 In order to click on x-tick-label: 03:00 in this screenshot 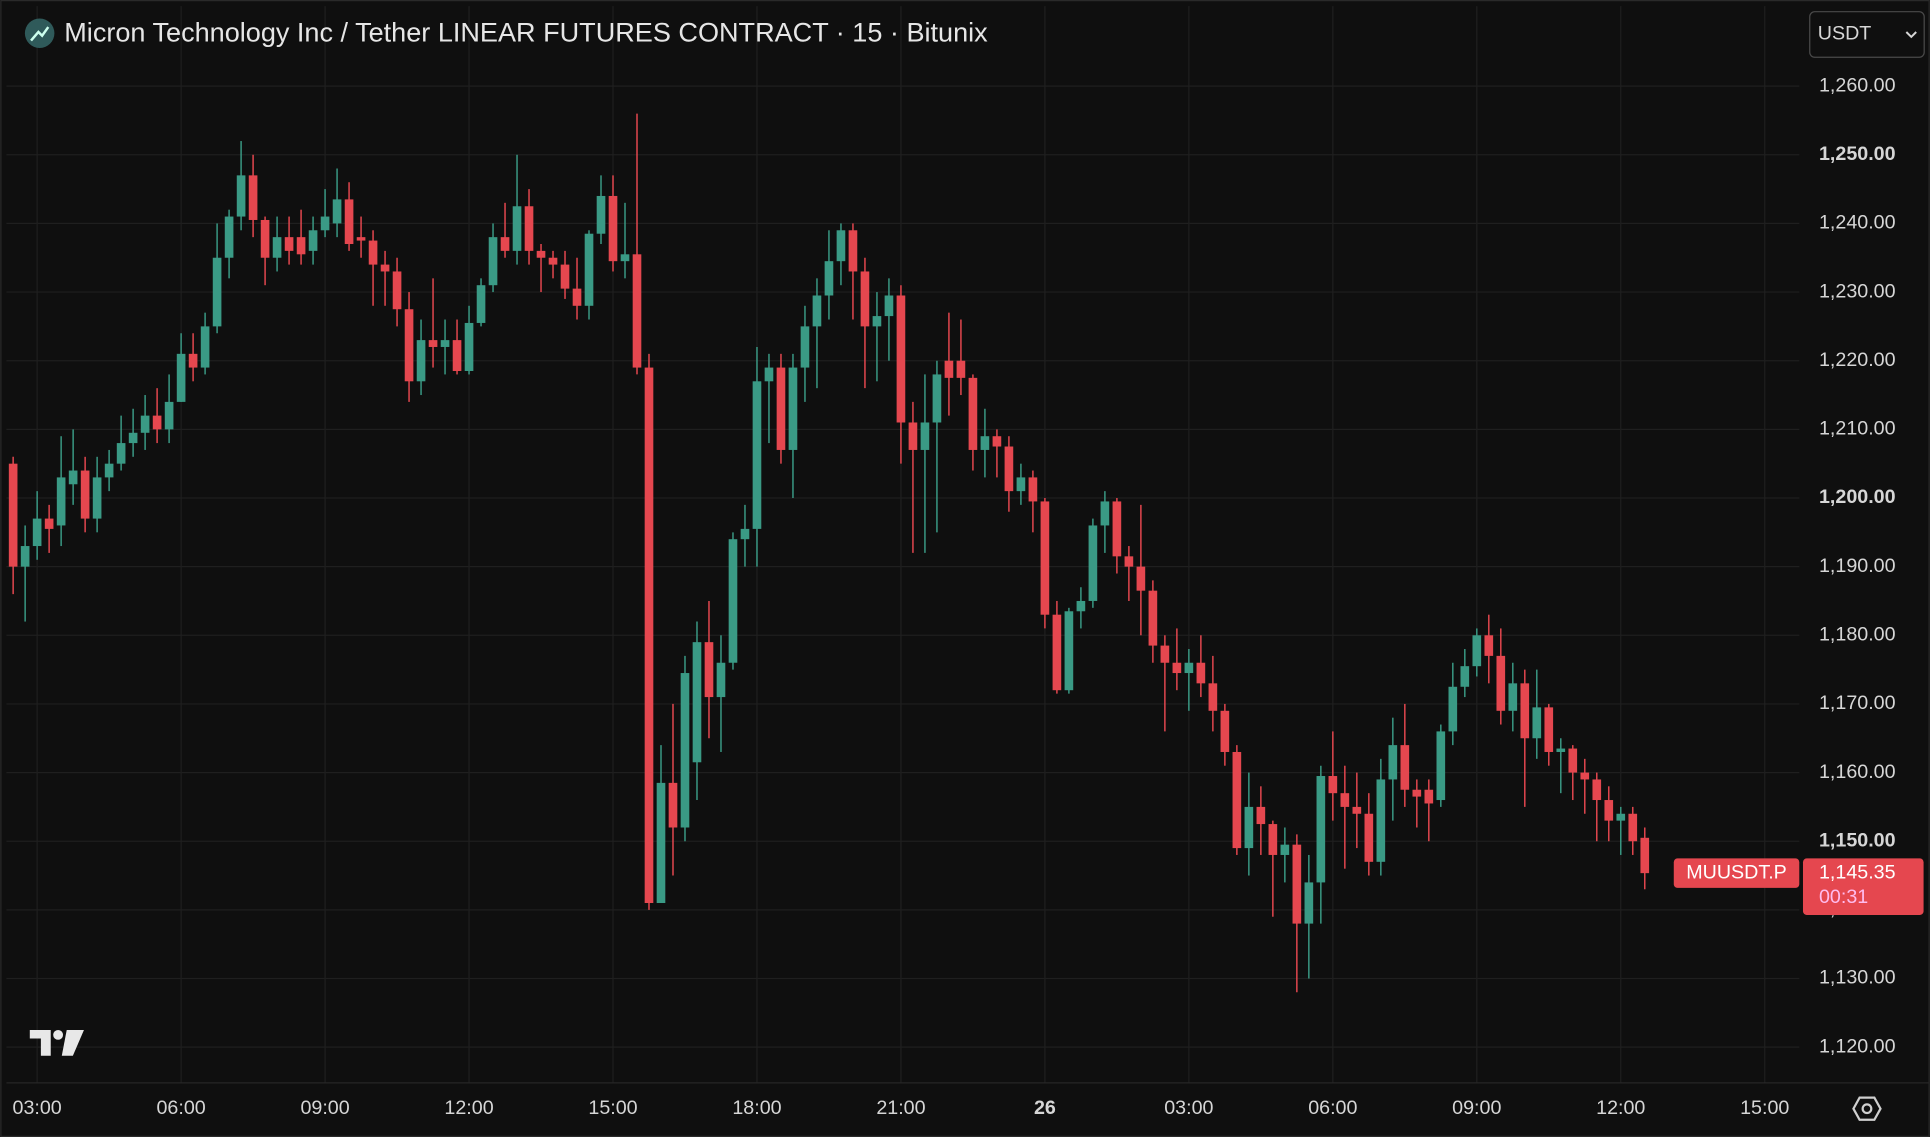, I will do `click(1188, 1108)`.